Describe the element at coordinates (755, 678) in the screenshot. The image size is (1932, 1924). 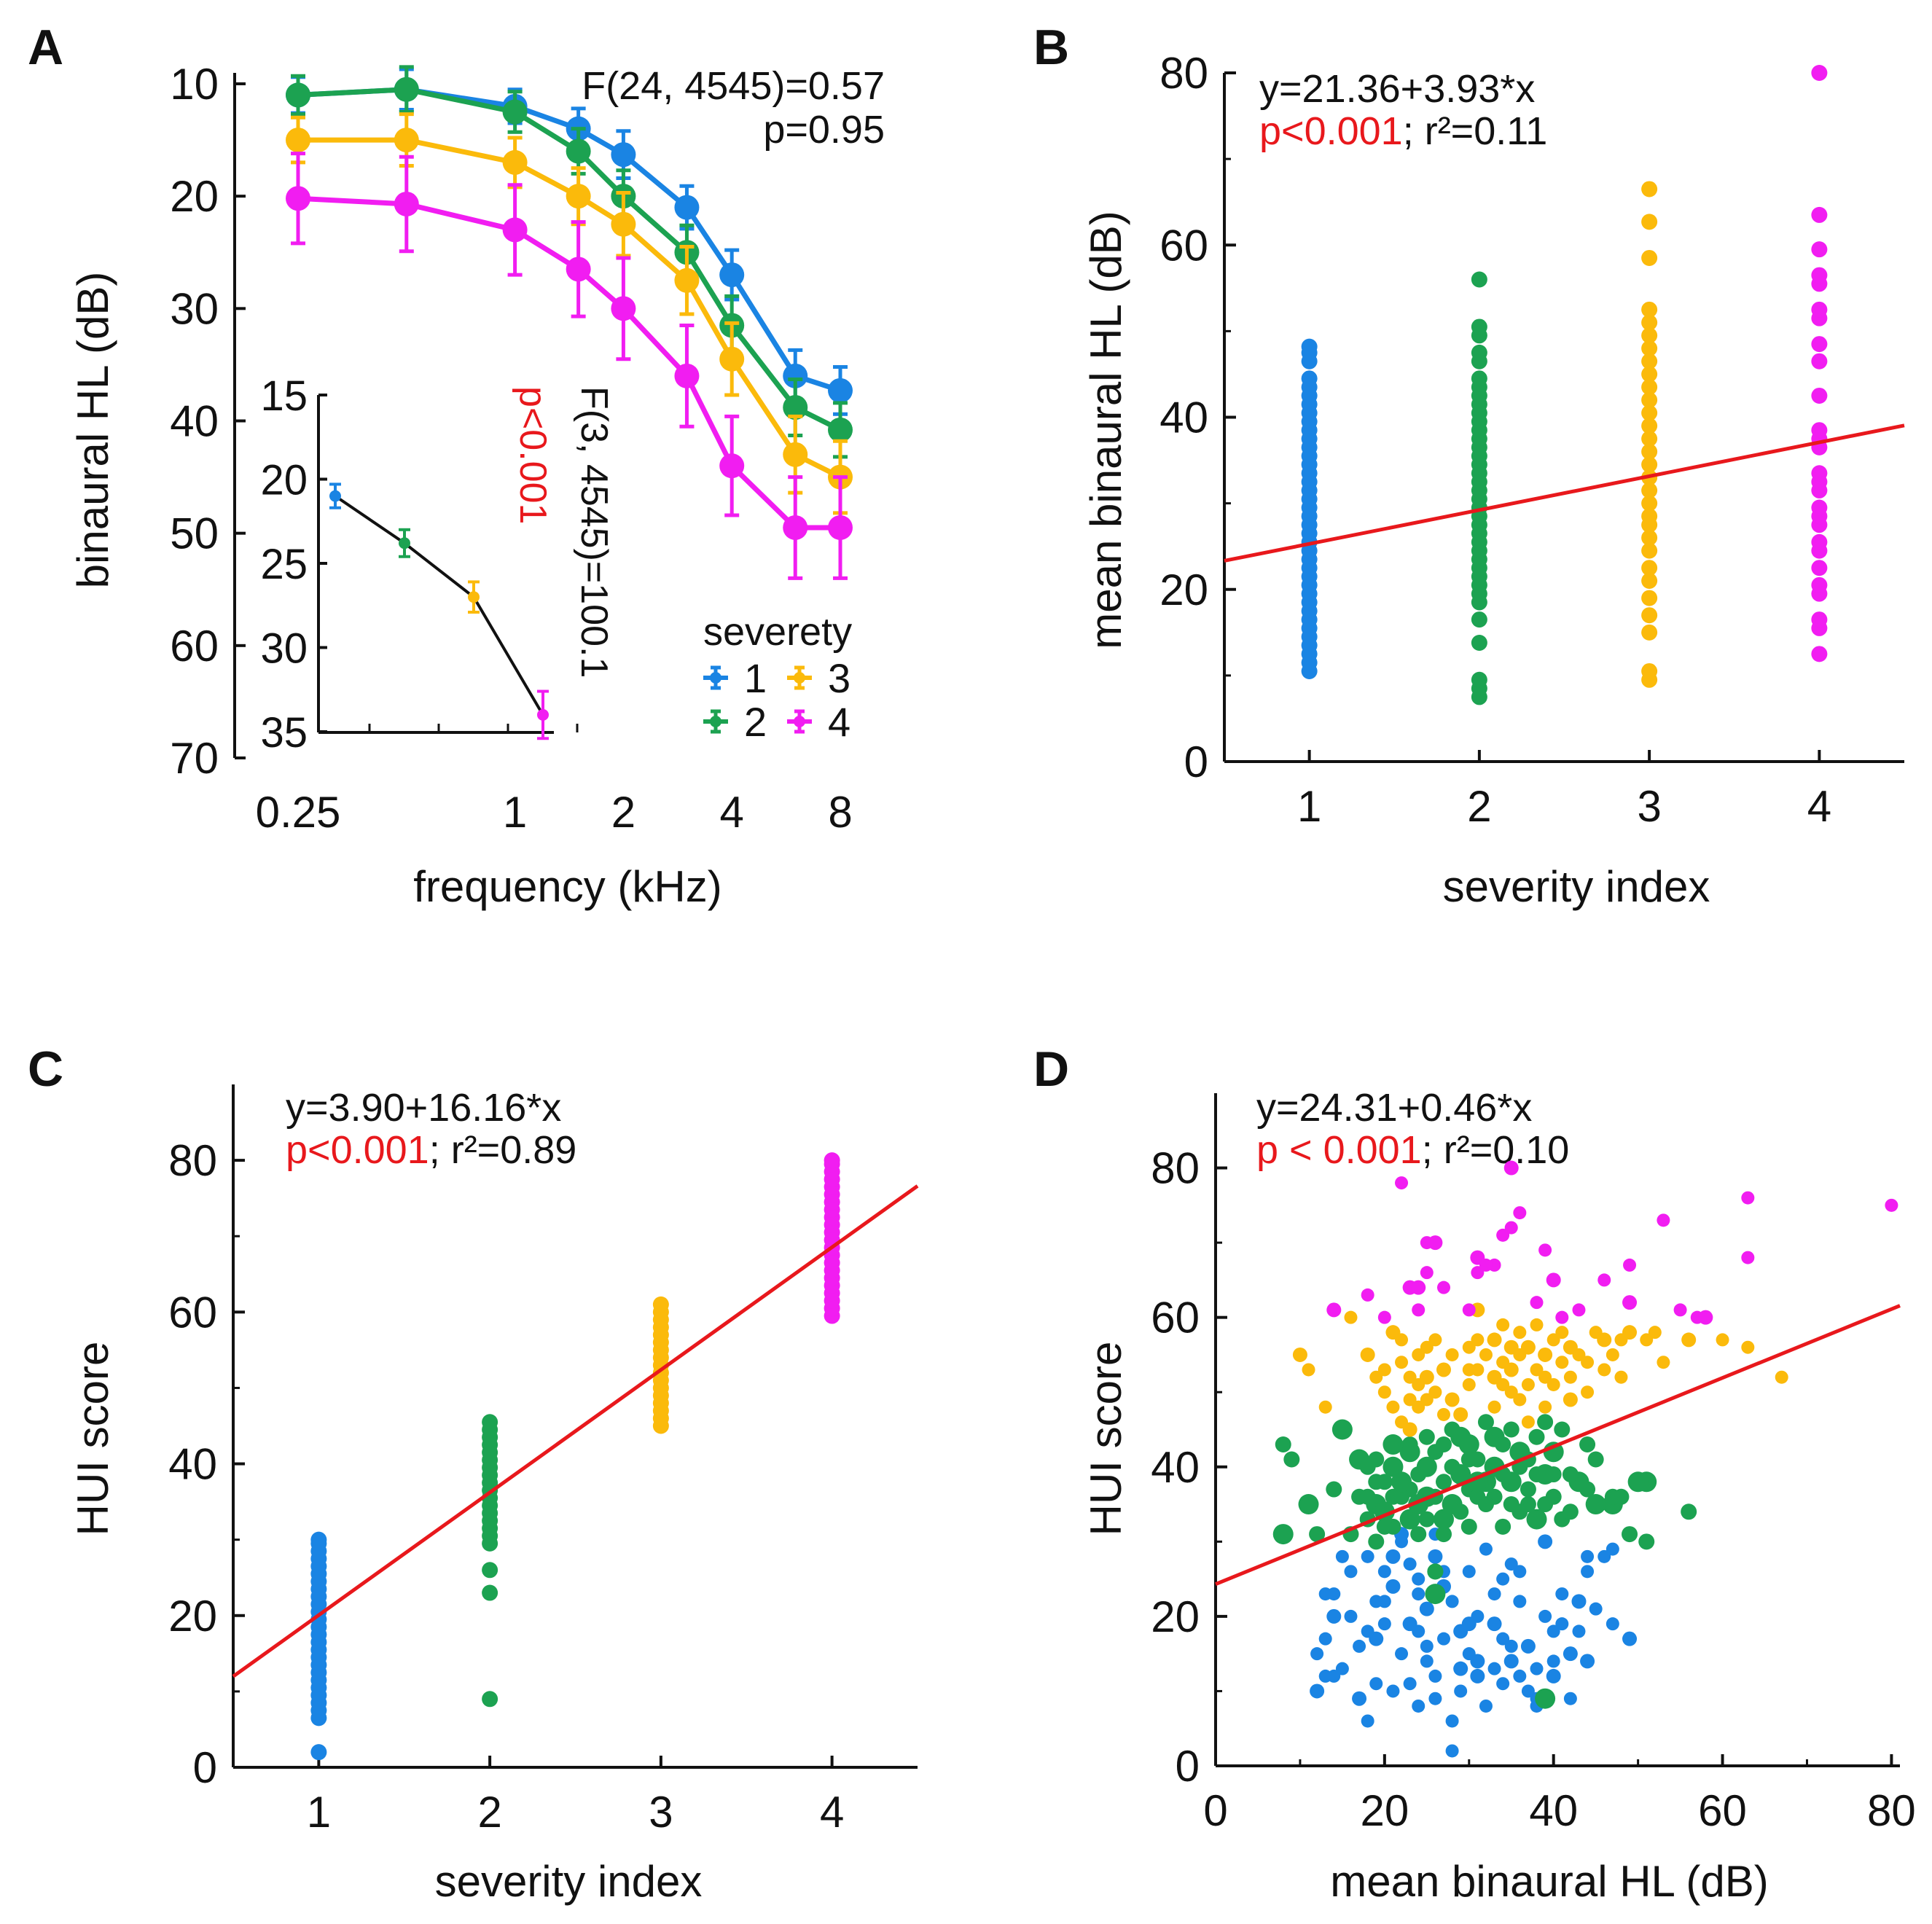
I see `legend-label-1: 1` at that location.